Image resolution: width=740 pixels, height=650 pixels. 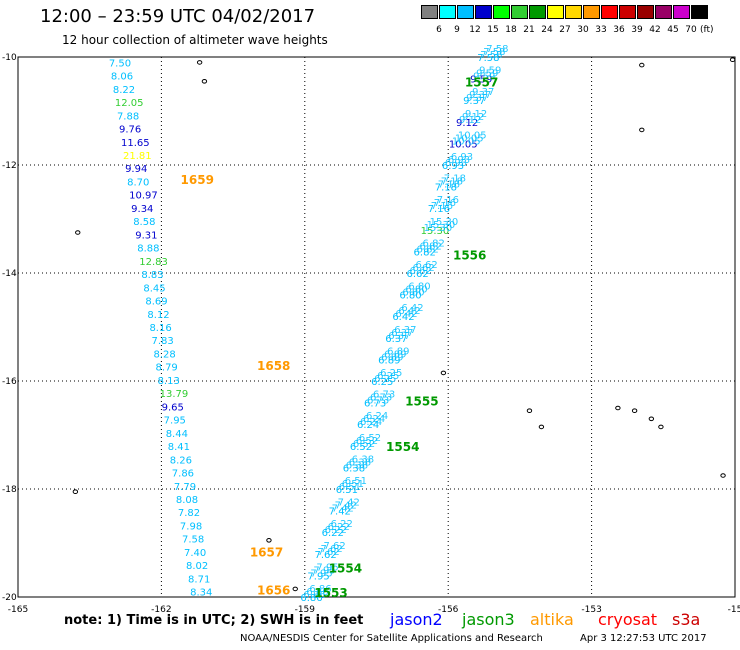 I want to click on legend-unit: (ft), so click(x=707, y=30).